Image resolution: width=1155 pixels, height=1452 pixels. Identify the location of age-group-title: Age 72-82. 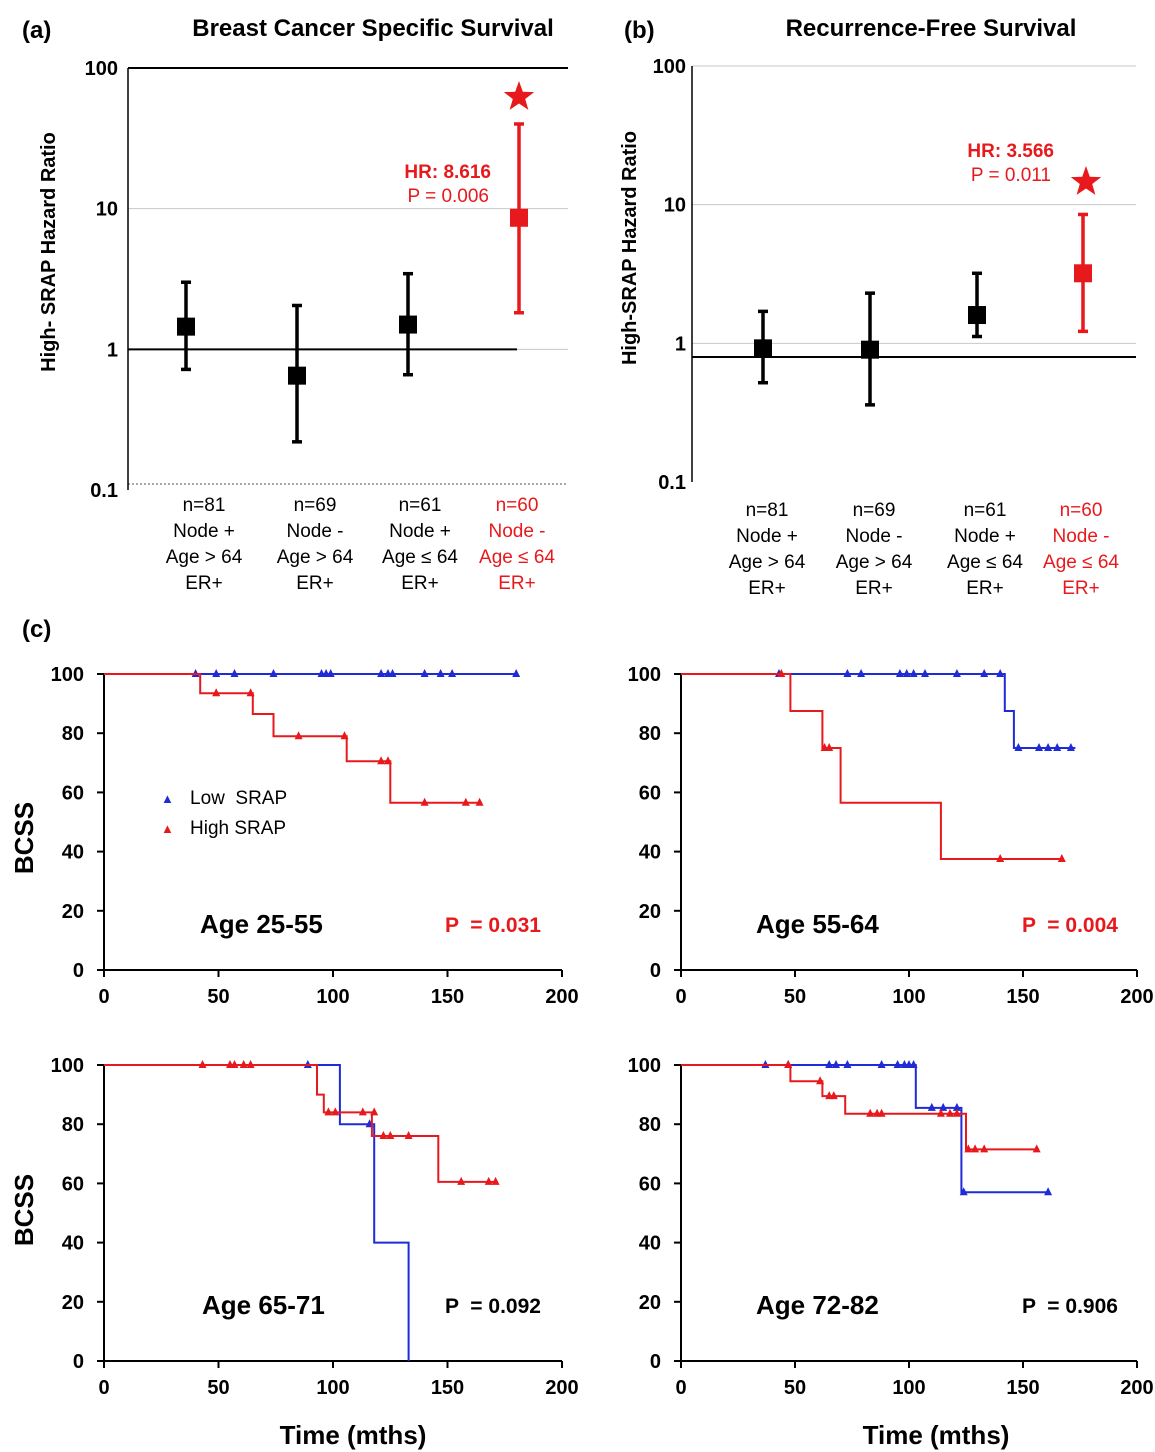
(817, 1305).